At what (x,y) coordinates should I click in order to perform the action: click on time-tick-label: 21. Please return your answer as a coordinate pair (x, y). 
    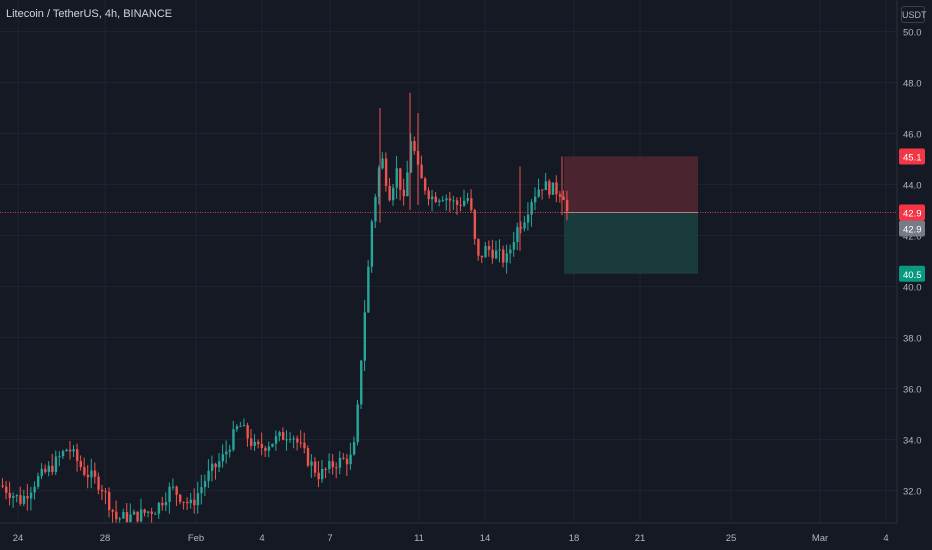
    Looking at the image, I should click on (640, 538).